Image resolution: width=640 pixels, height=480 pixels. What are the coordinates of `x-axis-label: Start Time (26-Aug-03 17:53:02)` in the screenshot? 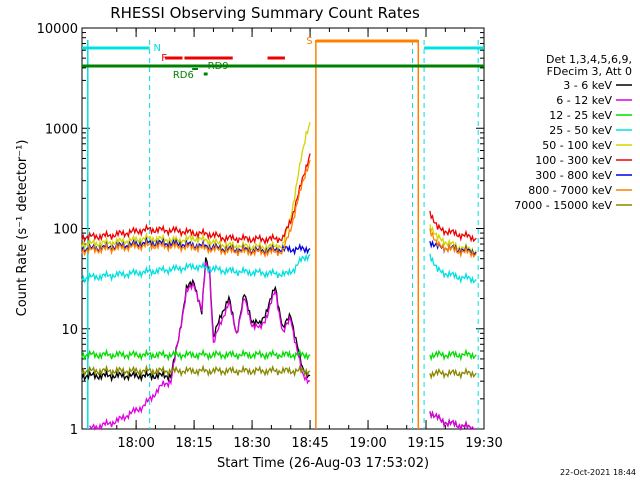 It's located at (323, 463).